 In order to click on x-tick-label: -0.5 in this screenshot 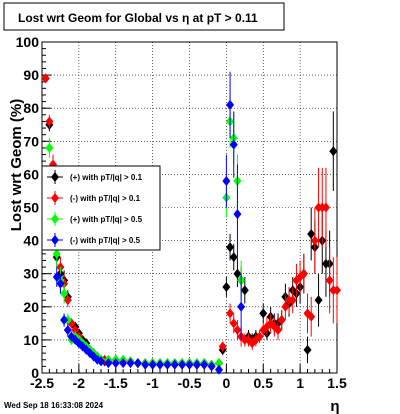, I will do `click(189, 383)`.